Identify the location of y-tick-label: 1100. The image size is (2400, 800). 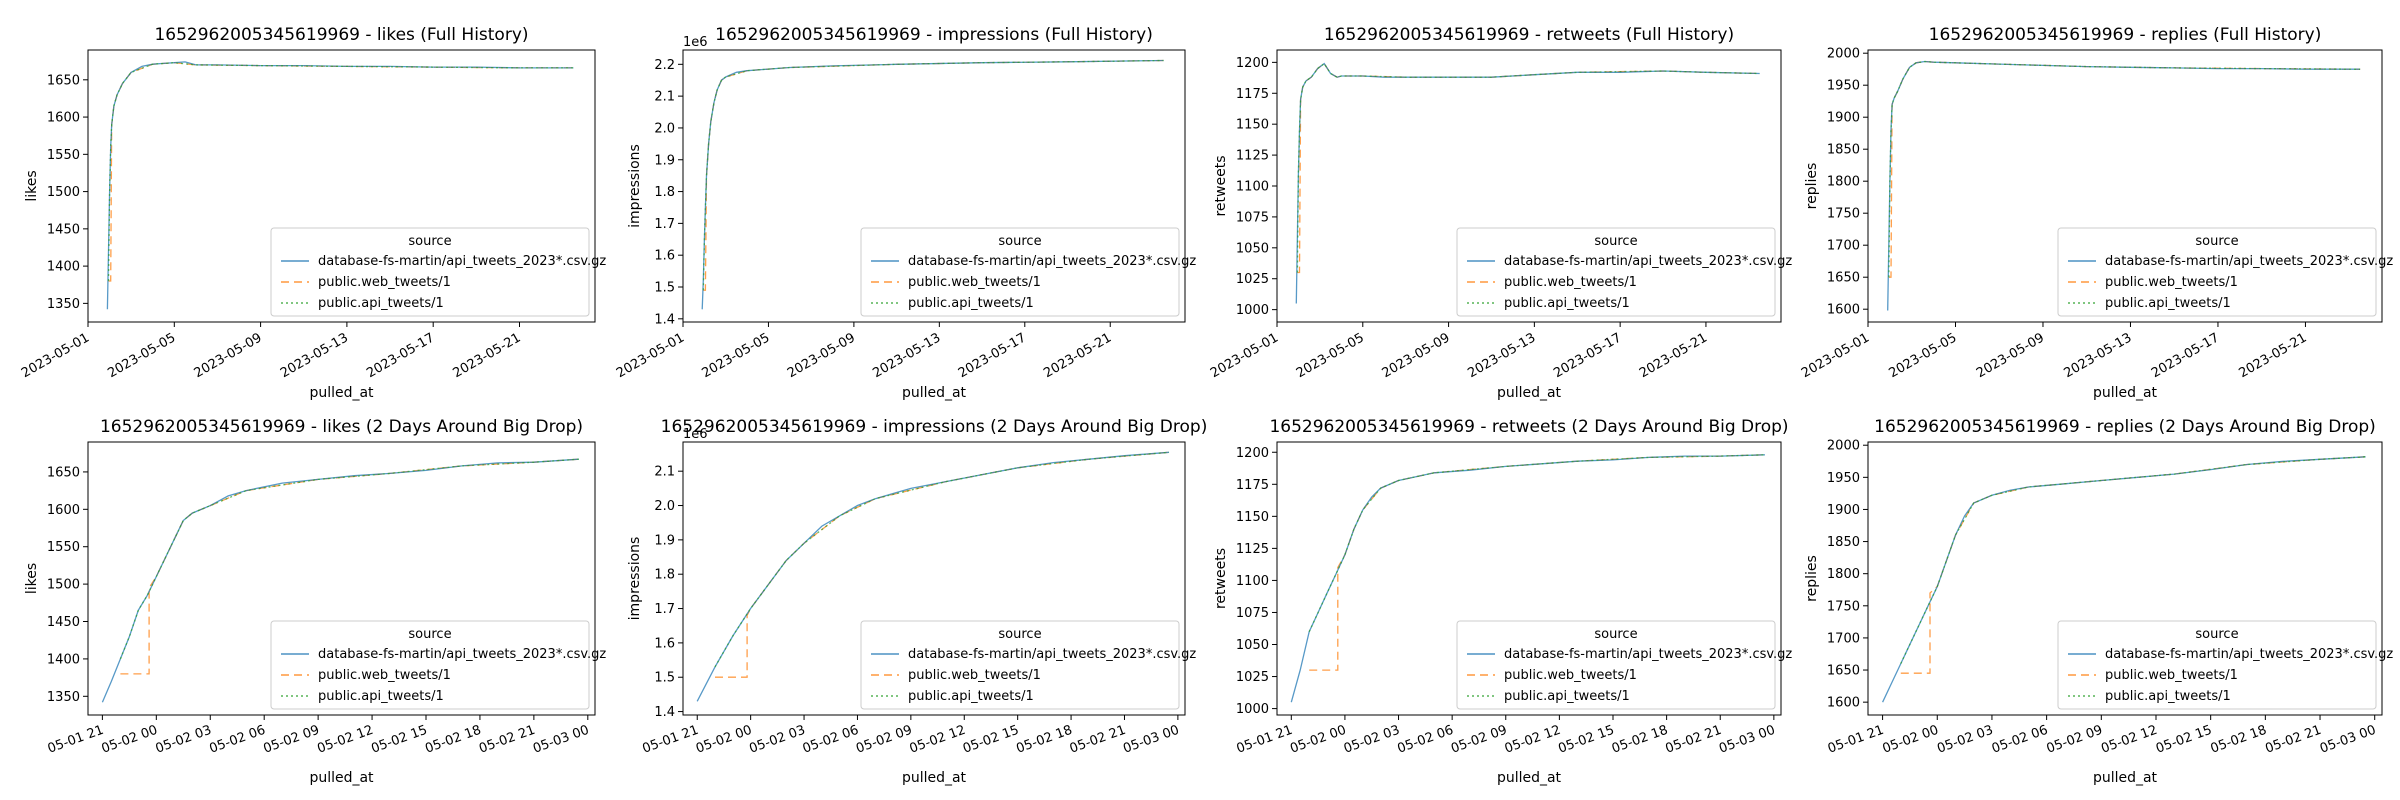
(1252, 581).